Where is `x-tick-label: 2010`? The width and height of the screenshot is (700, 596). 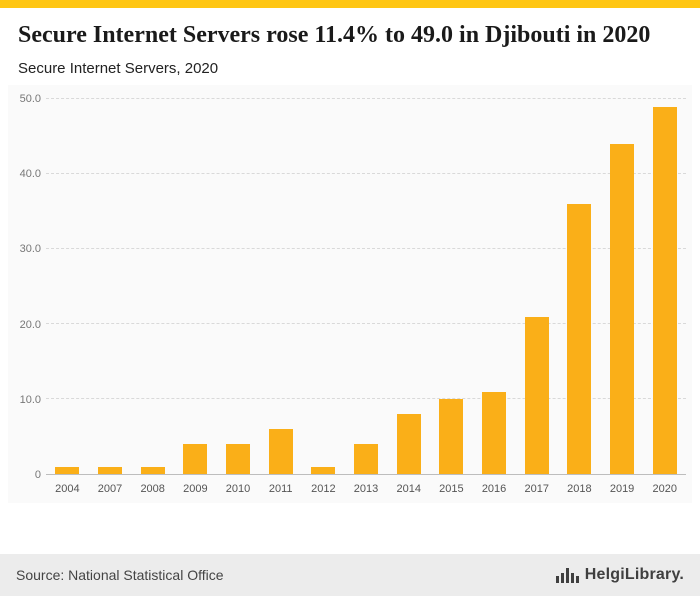
x-tick-label: 2010 is located at coordinates (238, 489).